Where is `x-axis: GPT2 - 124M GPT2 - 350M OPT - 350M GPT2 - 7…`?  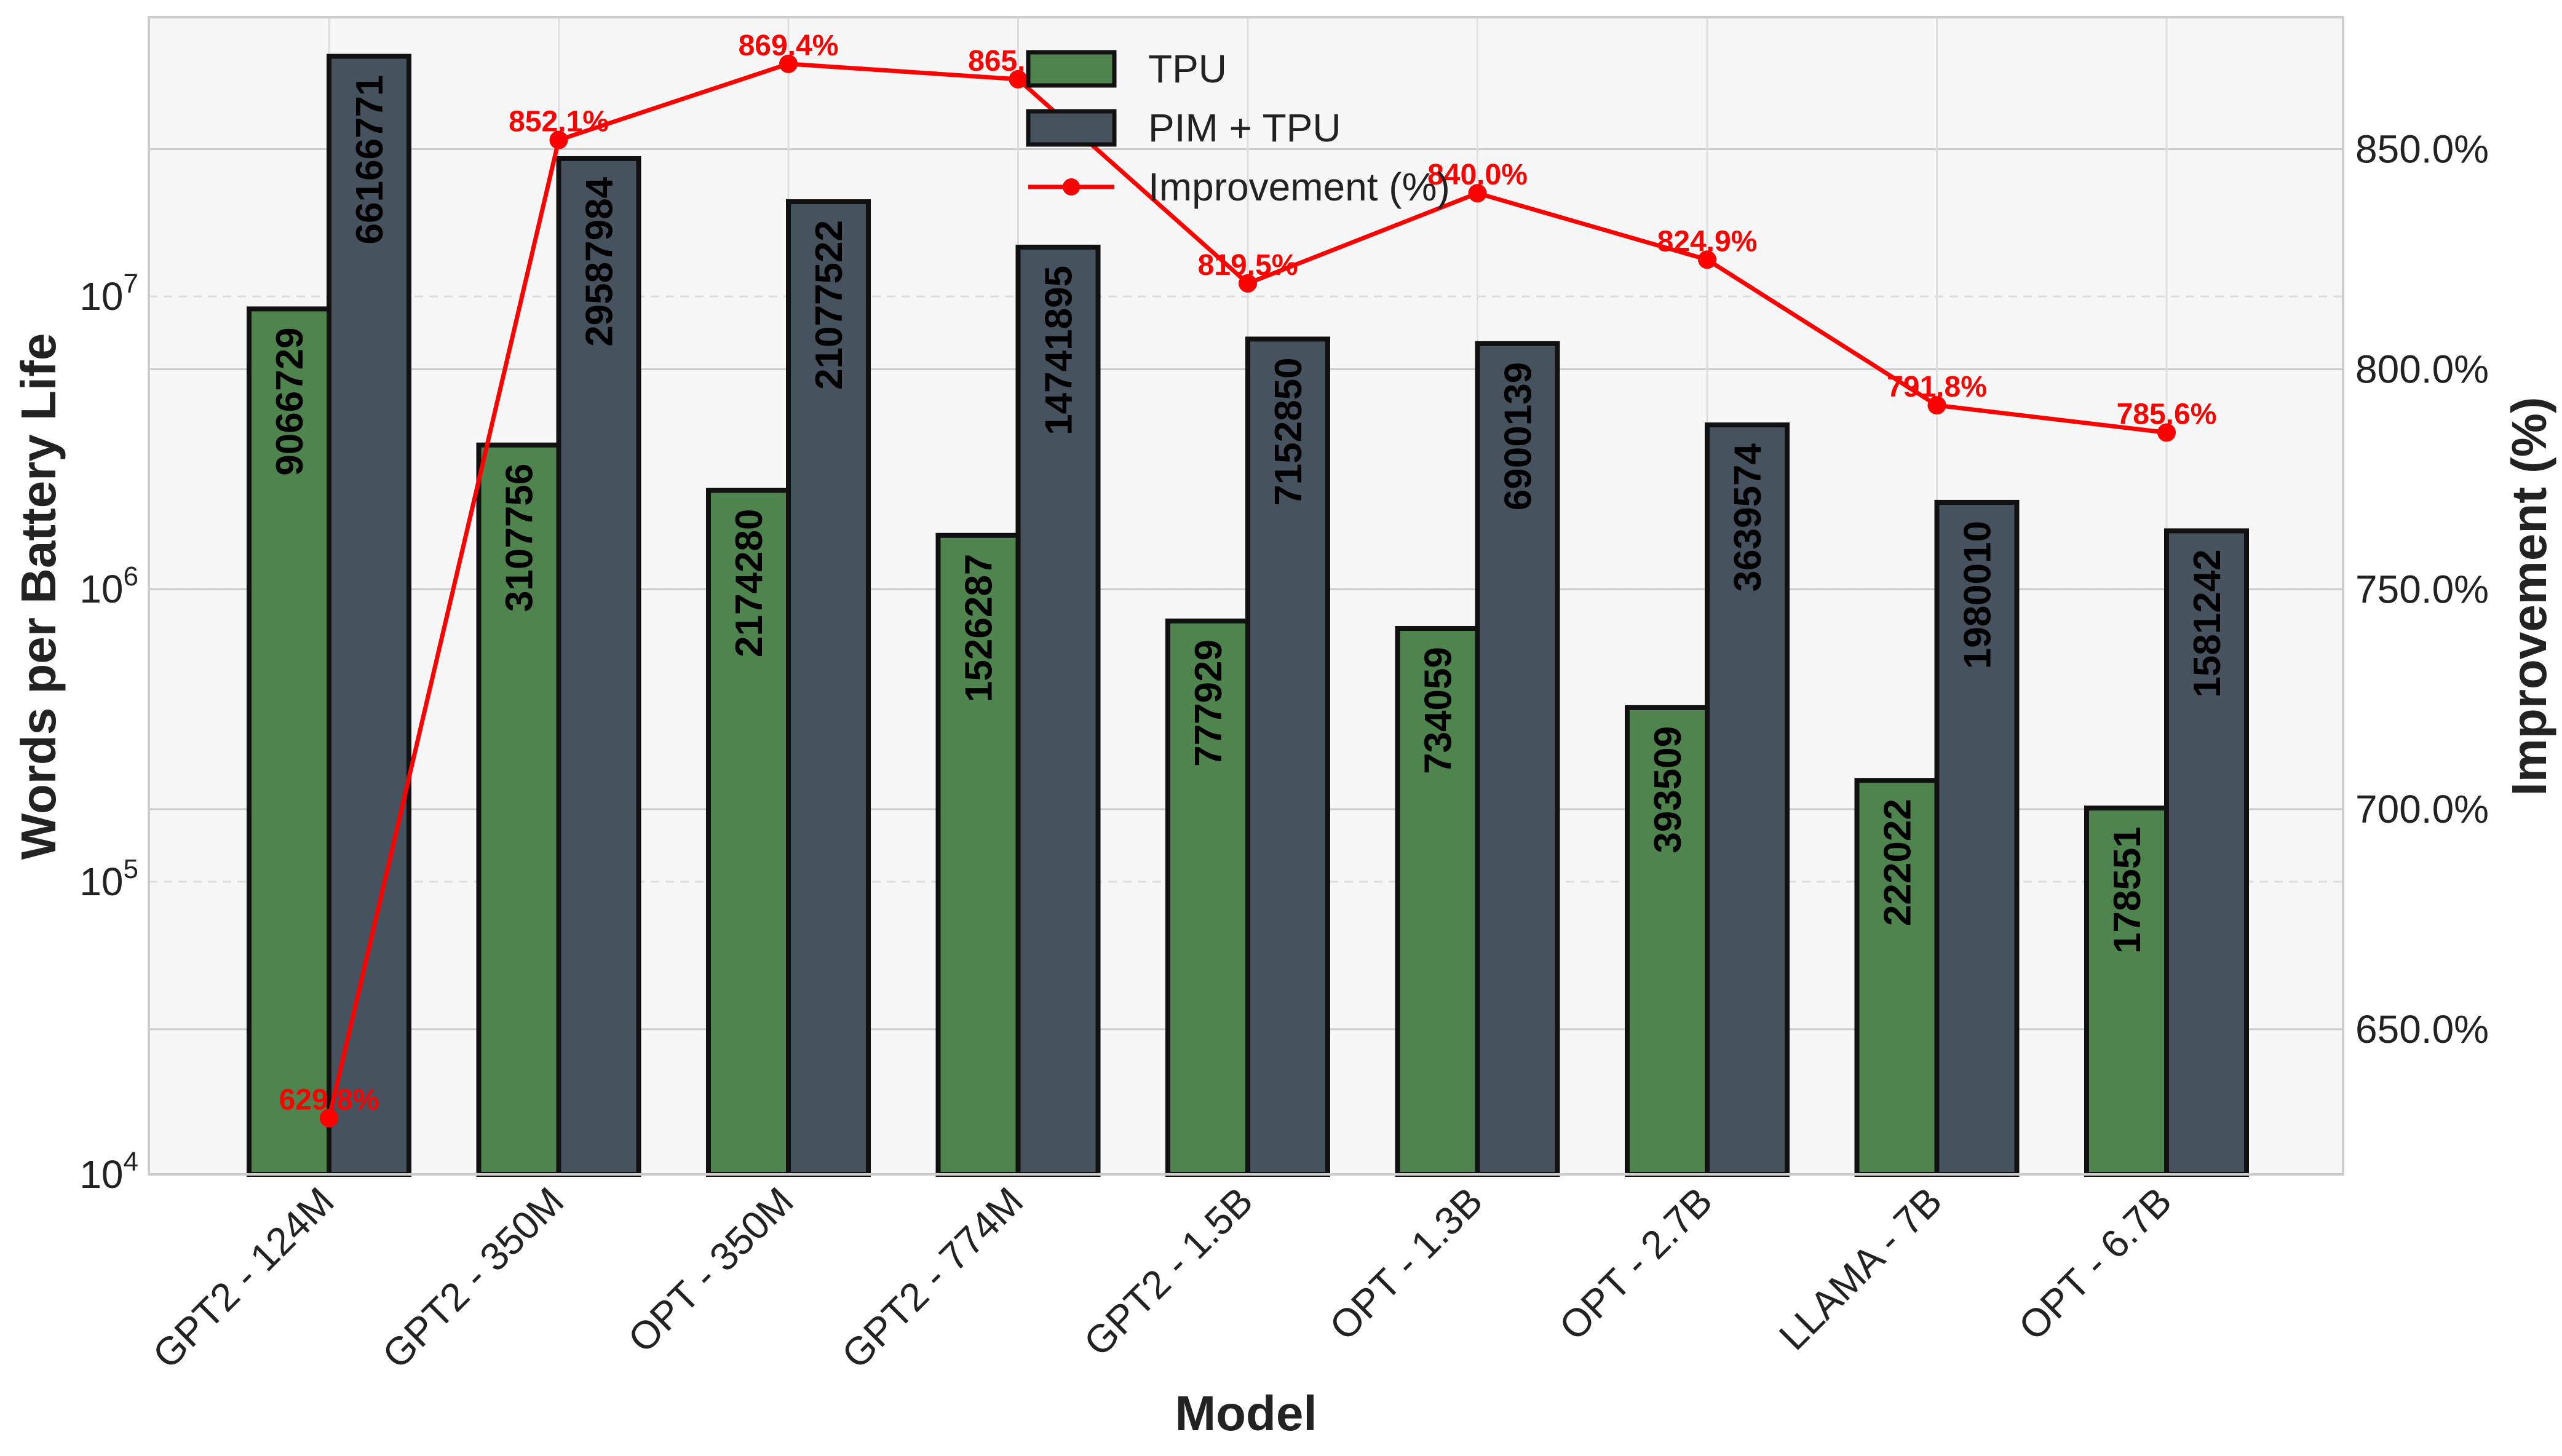 x-axis: GPT2 - 124M GPT2 - 350M OPT - 350M GPT2 - 7… is located at coordinates (1162, 1278).